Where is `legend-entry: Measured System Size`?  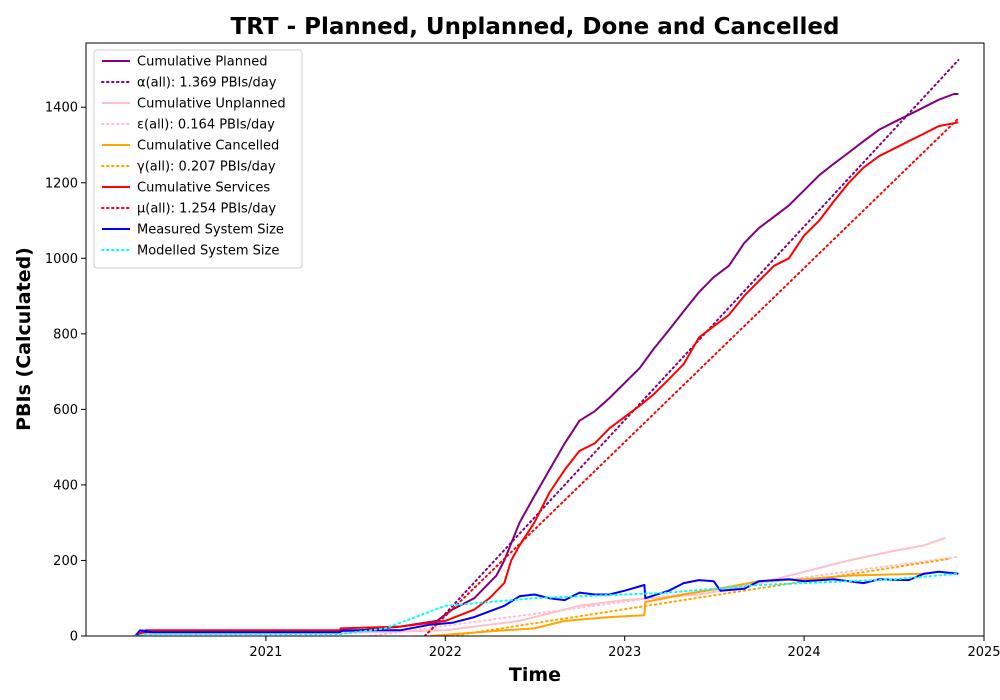
legend-entry: Measured System Size is located at coordinates (210, 230).